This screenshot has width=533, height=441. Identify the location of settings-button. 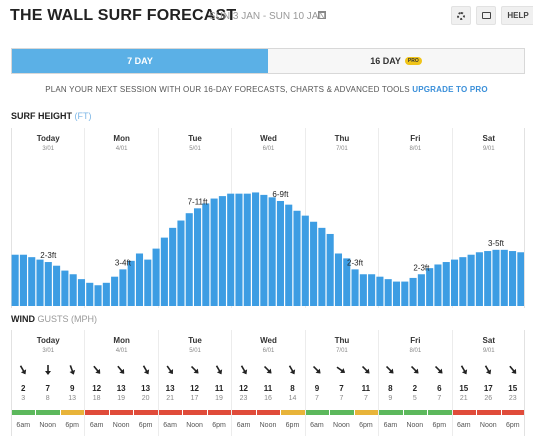
(461, 15).